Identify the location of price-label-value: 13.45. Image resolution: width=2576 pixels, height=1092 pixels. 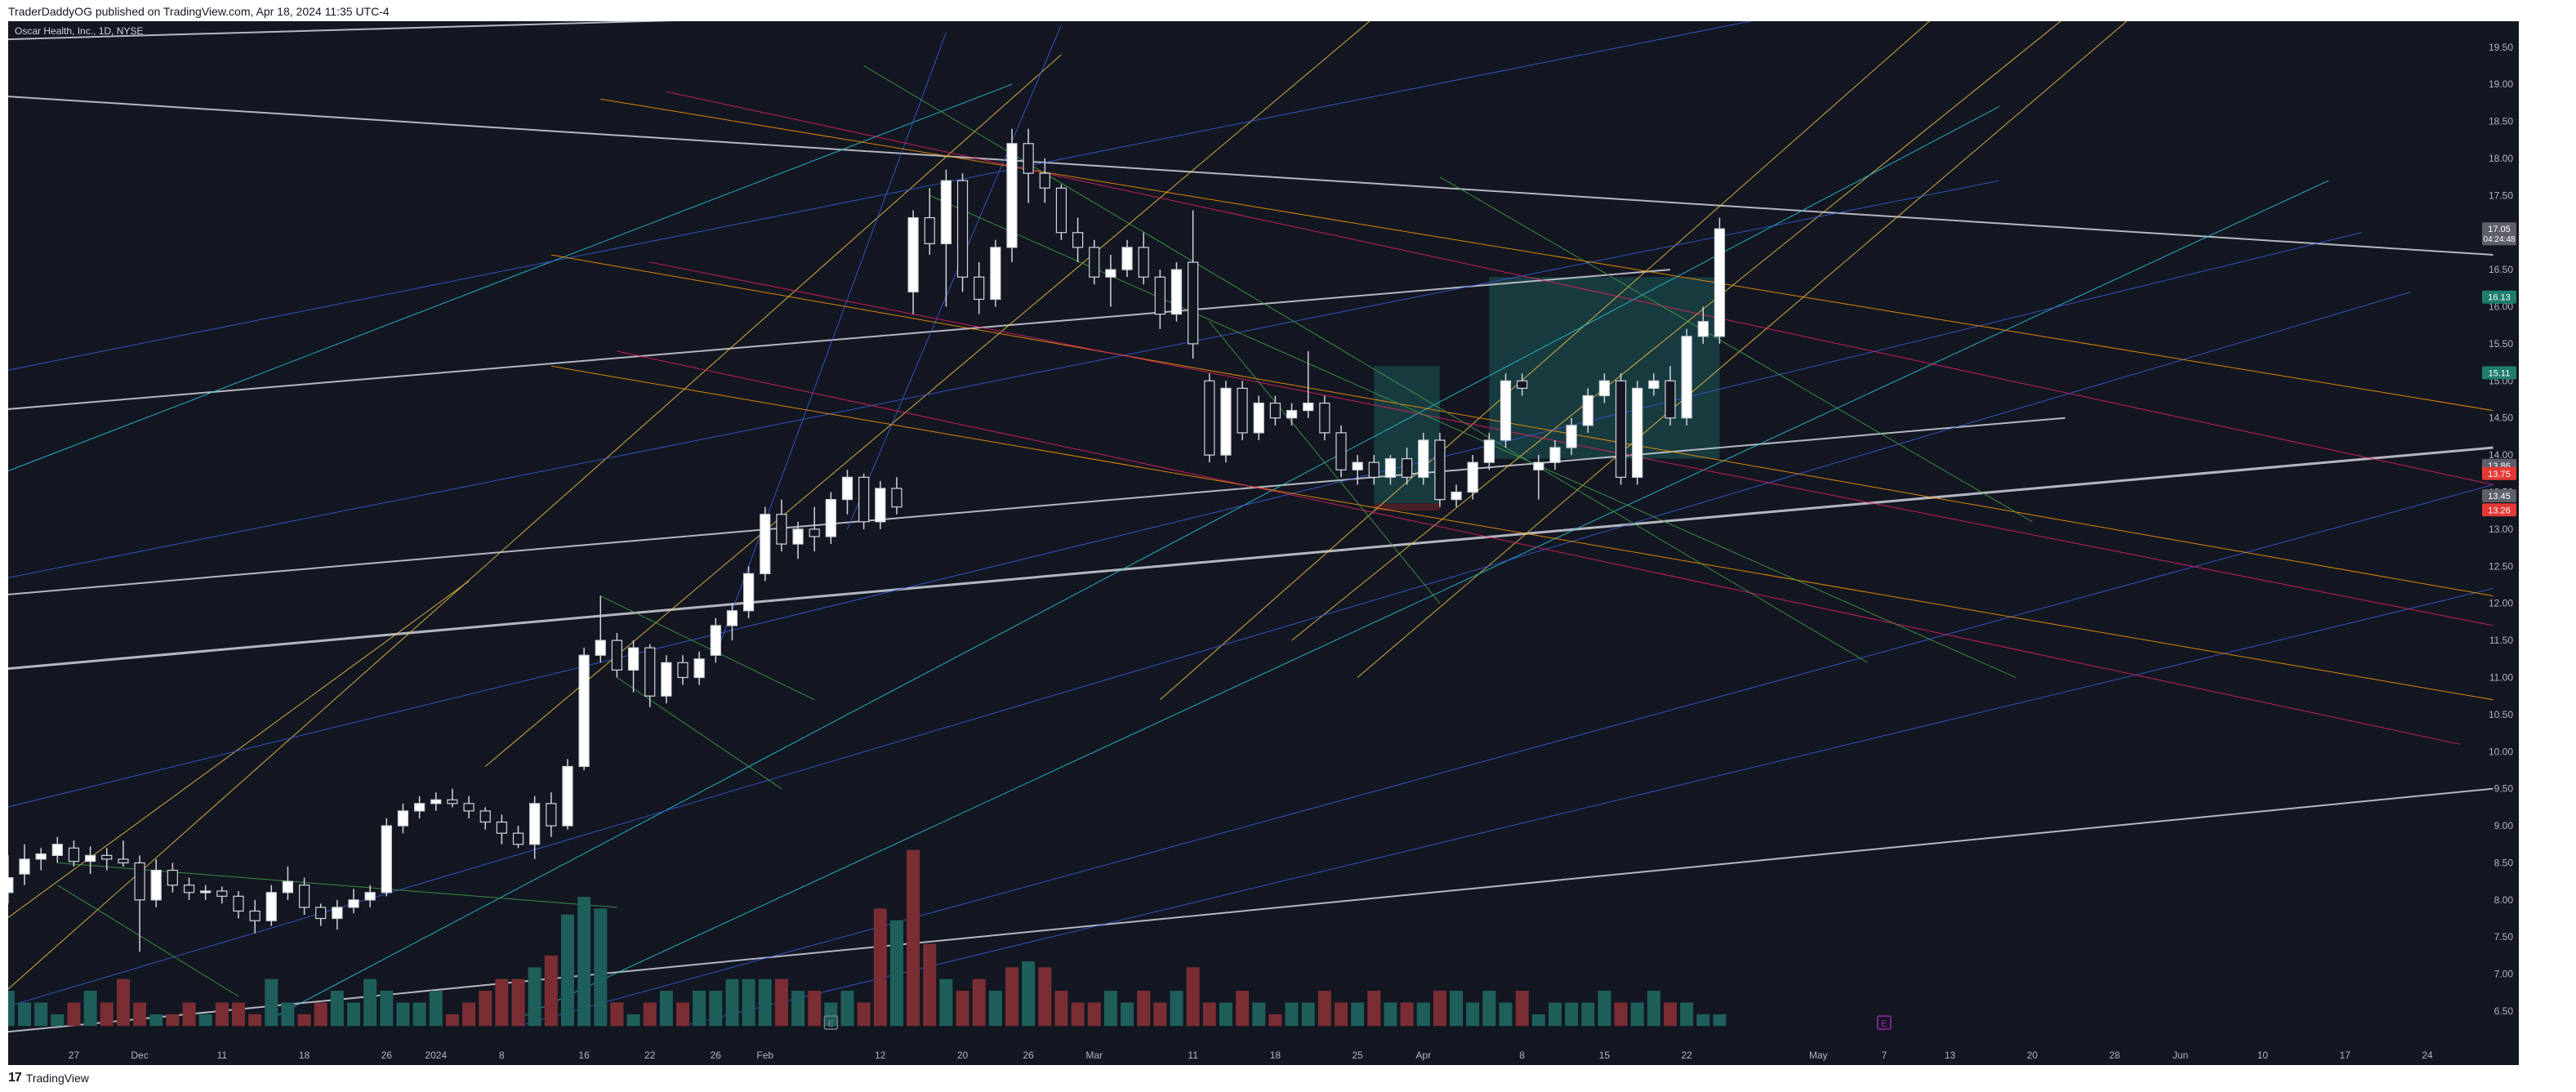
(2499, 497).